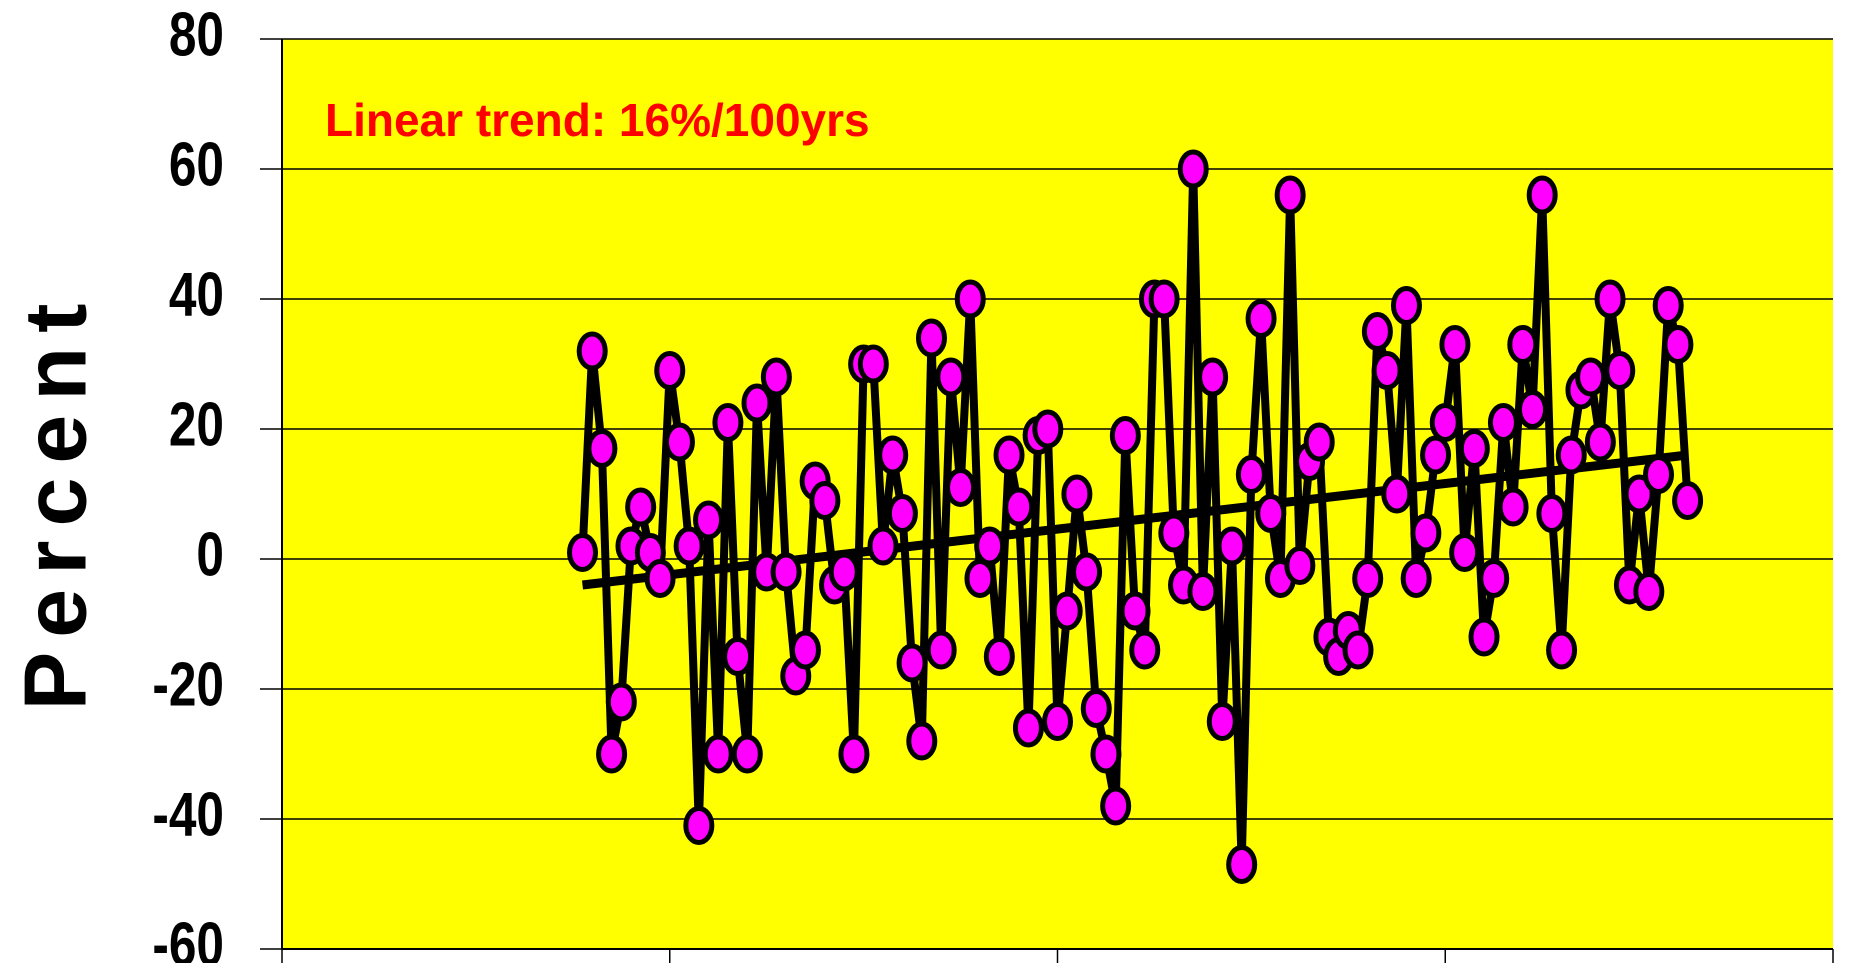 This screenshot has width=1876, height=963. Describe the element at coordinates (188, 936) in the screenshot. I see `y-tick-label: -60` at that location.